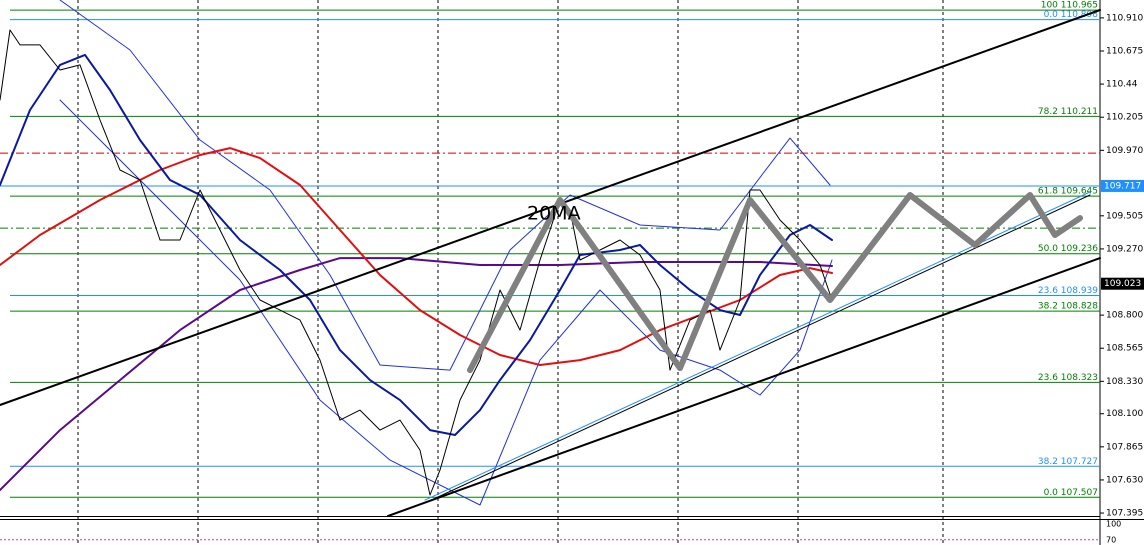  Describe the element at coordinates (1124, 151) in the screenshot. I see `y-tick-label: 109.970` at that location.